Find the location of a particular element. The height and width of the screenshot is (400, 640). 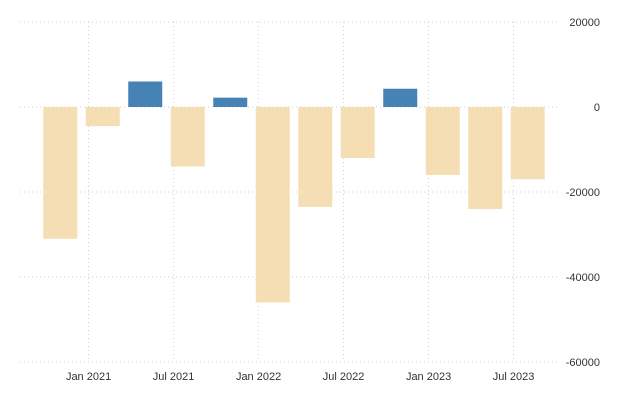

y-tick-label: -40000 is located at coordinates (583, 278).